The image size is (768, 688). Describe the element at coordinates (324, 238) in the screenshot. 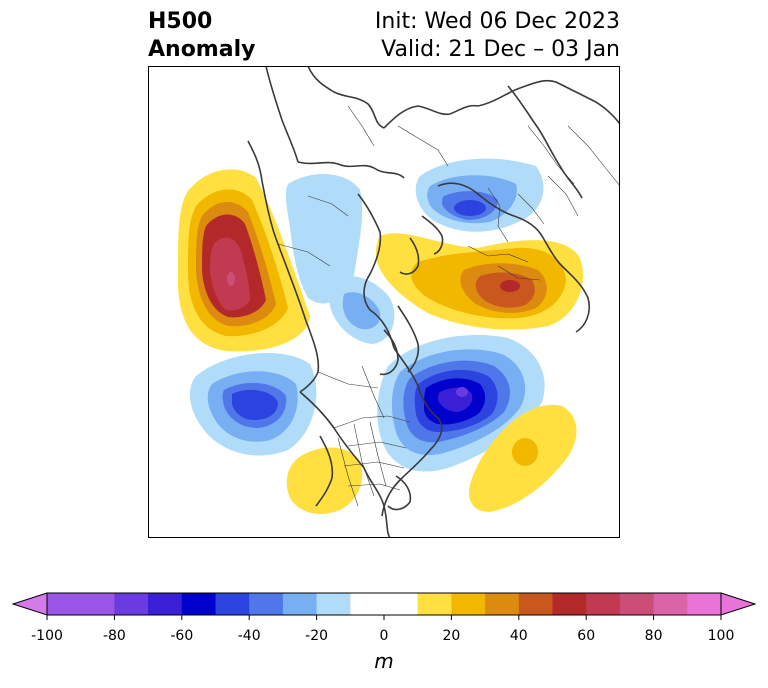

I see `anomaly-negative-arctic` at that location.